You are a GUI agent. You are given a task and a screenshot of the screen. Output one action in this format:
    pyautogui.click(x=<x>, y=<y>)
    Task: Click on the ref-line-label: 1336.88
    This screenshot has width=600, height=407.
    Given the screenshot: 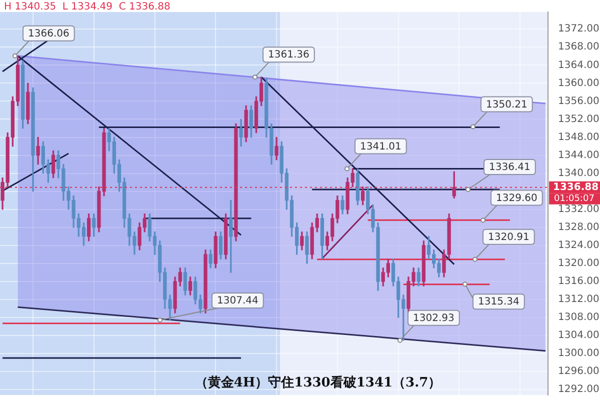 What is the action you would take?
    pyautogui.click(x=576, y=187)
    